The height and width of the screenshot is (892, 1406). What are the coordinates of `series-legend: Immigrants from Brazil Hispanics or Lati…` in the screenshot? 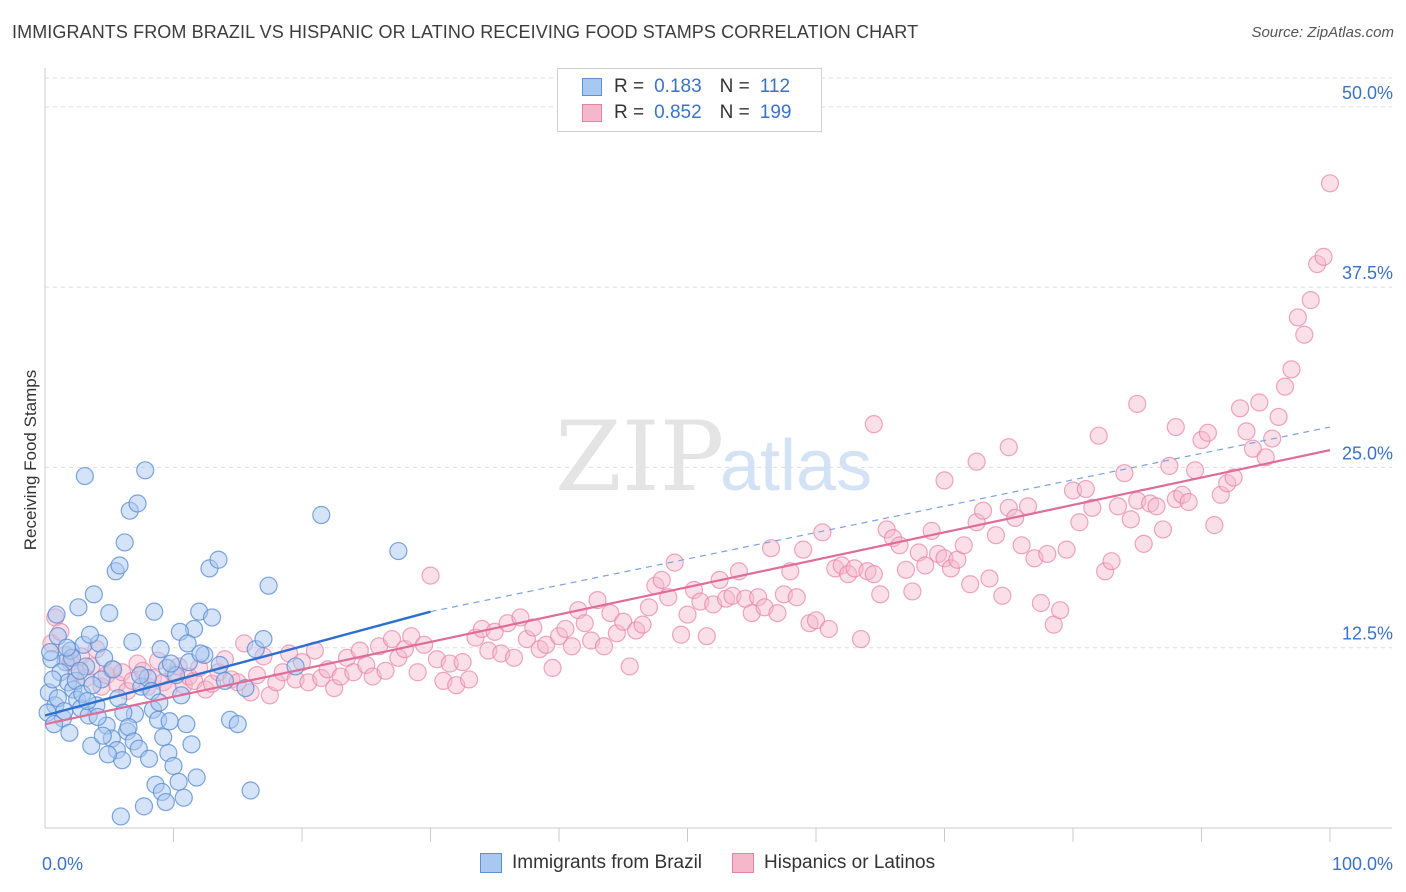 It's located at (722, 863).